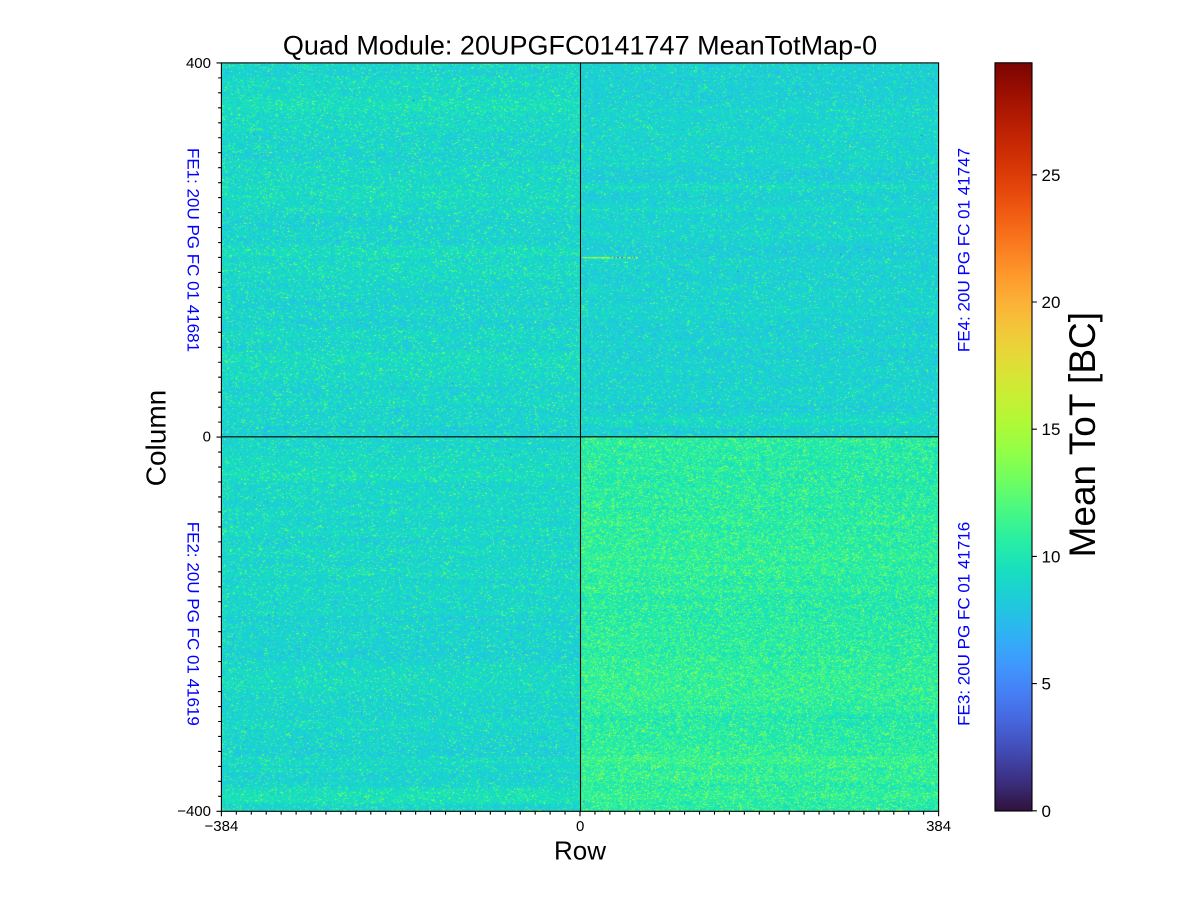 The height and width of the screenshot is (900, 1200). What do you see at coordinates (155, 438) in the screenshot?
I see `svg-text: Column` at bounding box center [155, 438].